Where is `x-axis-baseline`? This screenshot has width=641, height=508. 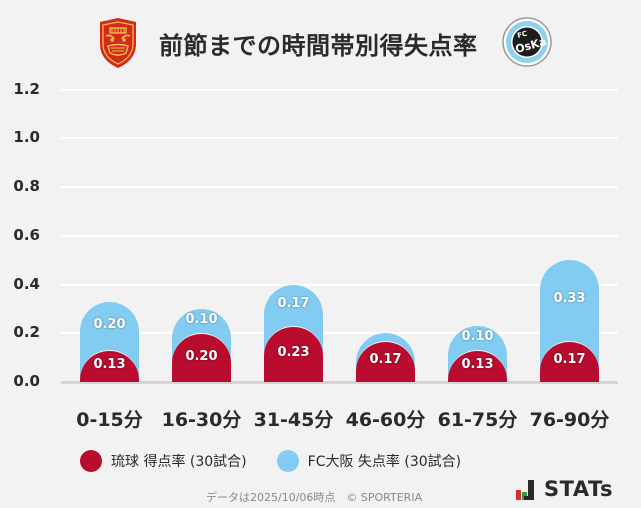
x-axis-baseline is located at coordinates (339, 382).